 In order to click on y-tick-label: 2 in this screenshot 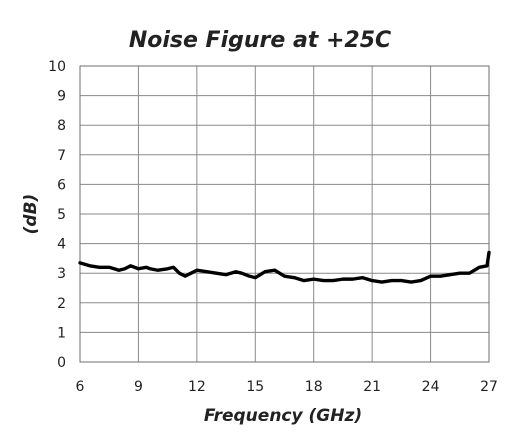, I will do `click(61, 304)`.